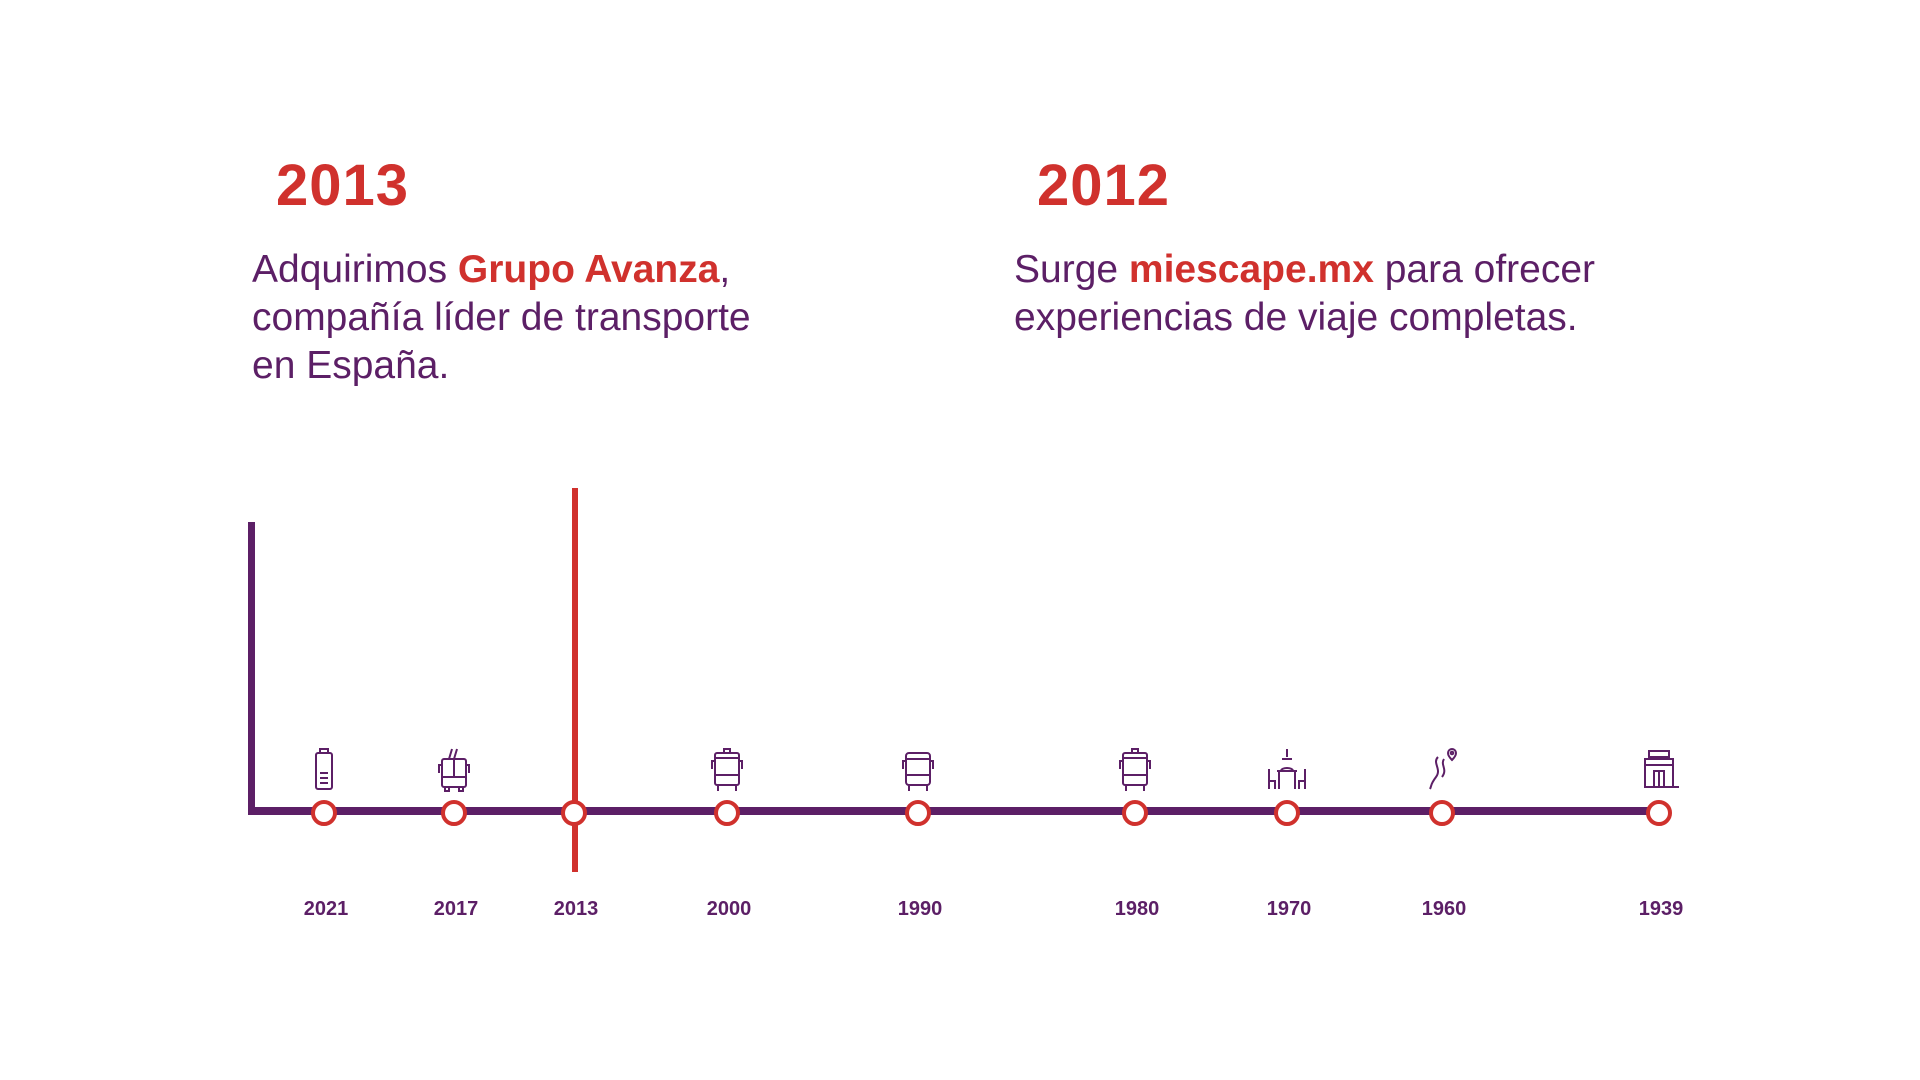 Image resolution: width=1920 pixels, height=1080 pixels. What do you see at coordinates (343, 185) in the screenshot?
I see `left-highlight-year: 2013` at bounding box center [343, 185].